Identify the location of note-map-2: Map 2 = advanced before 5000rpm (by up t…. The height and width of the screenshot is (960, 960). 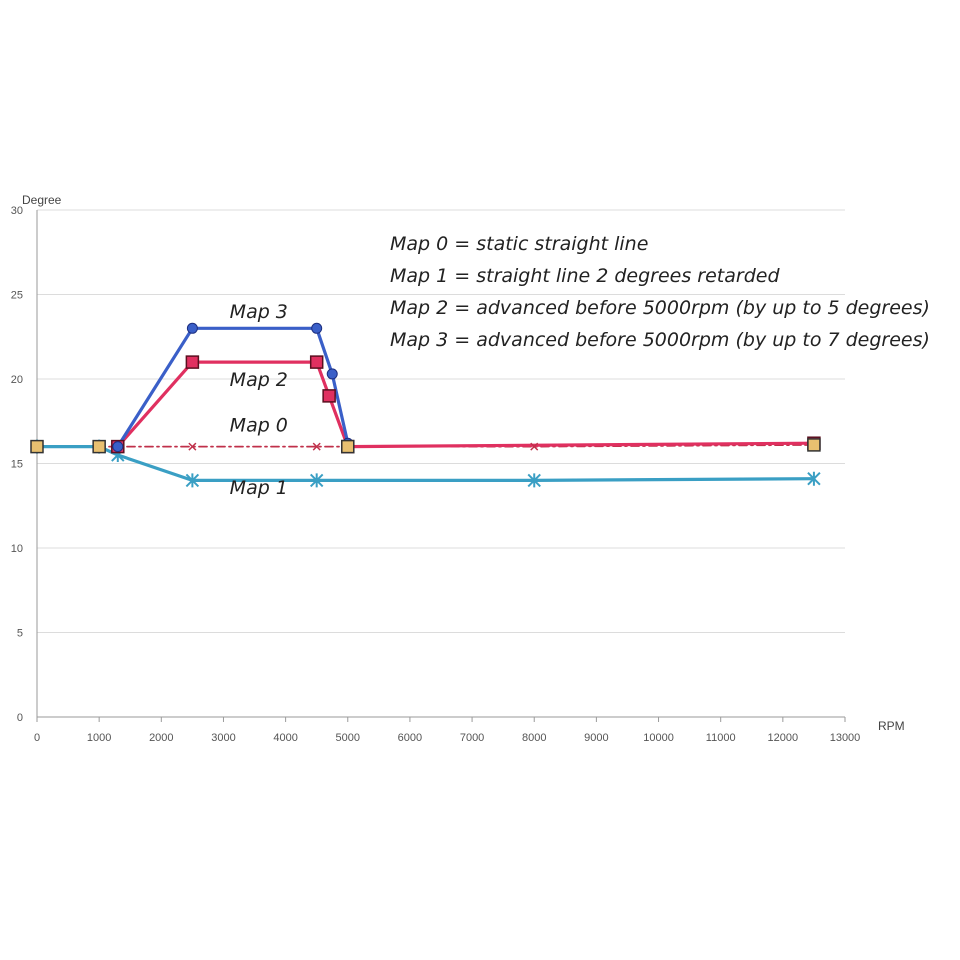
(660, 308).